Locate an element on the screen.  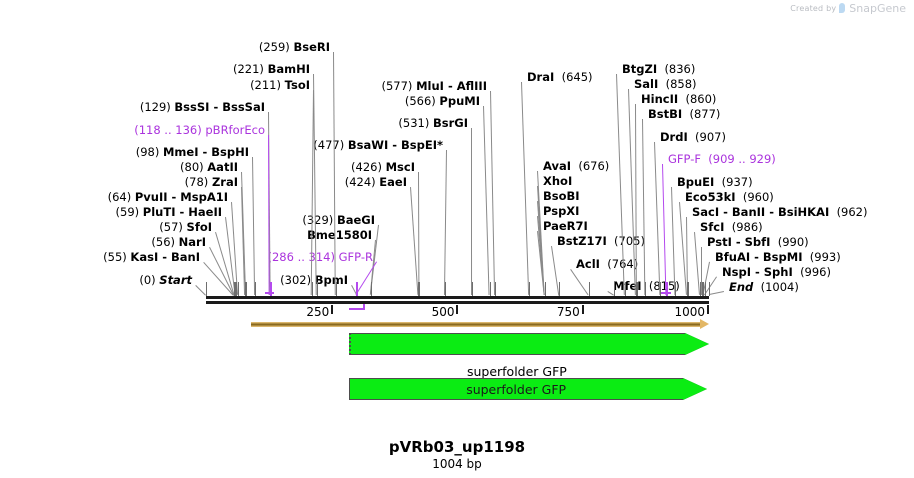
site-position: (836) is located at coordinates (680, 69).